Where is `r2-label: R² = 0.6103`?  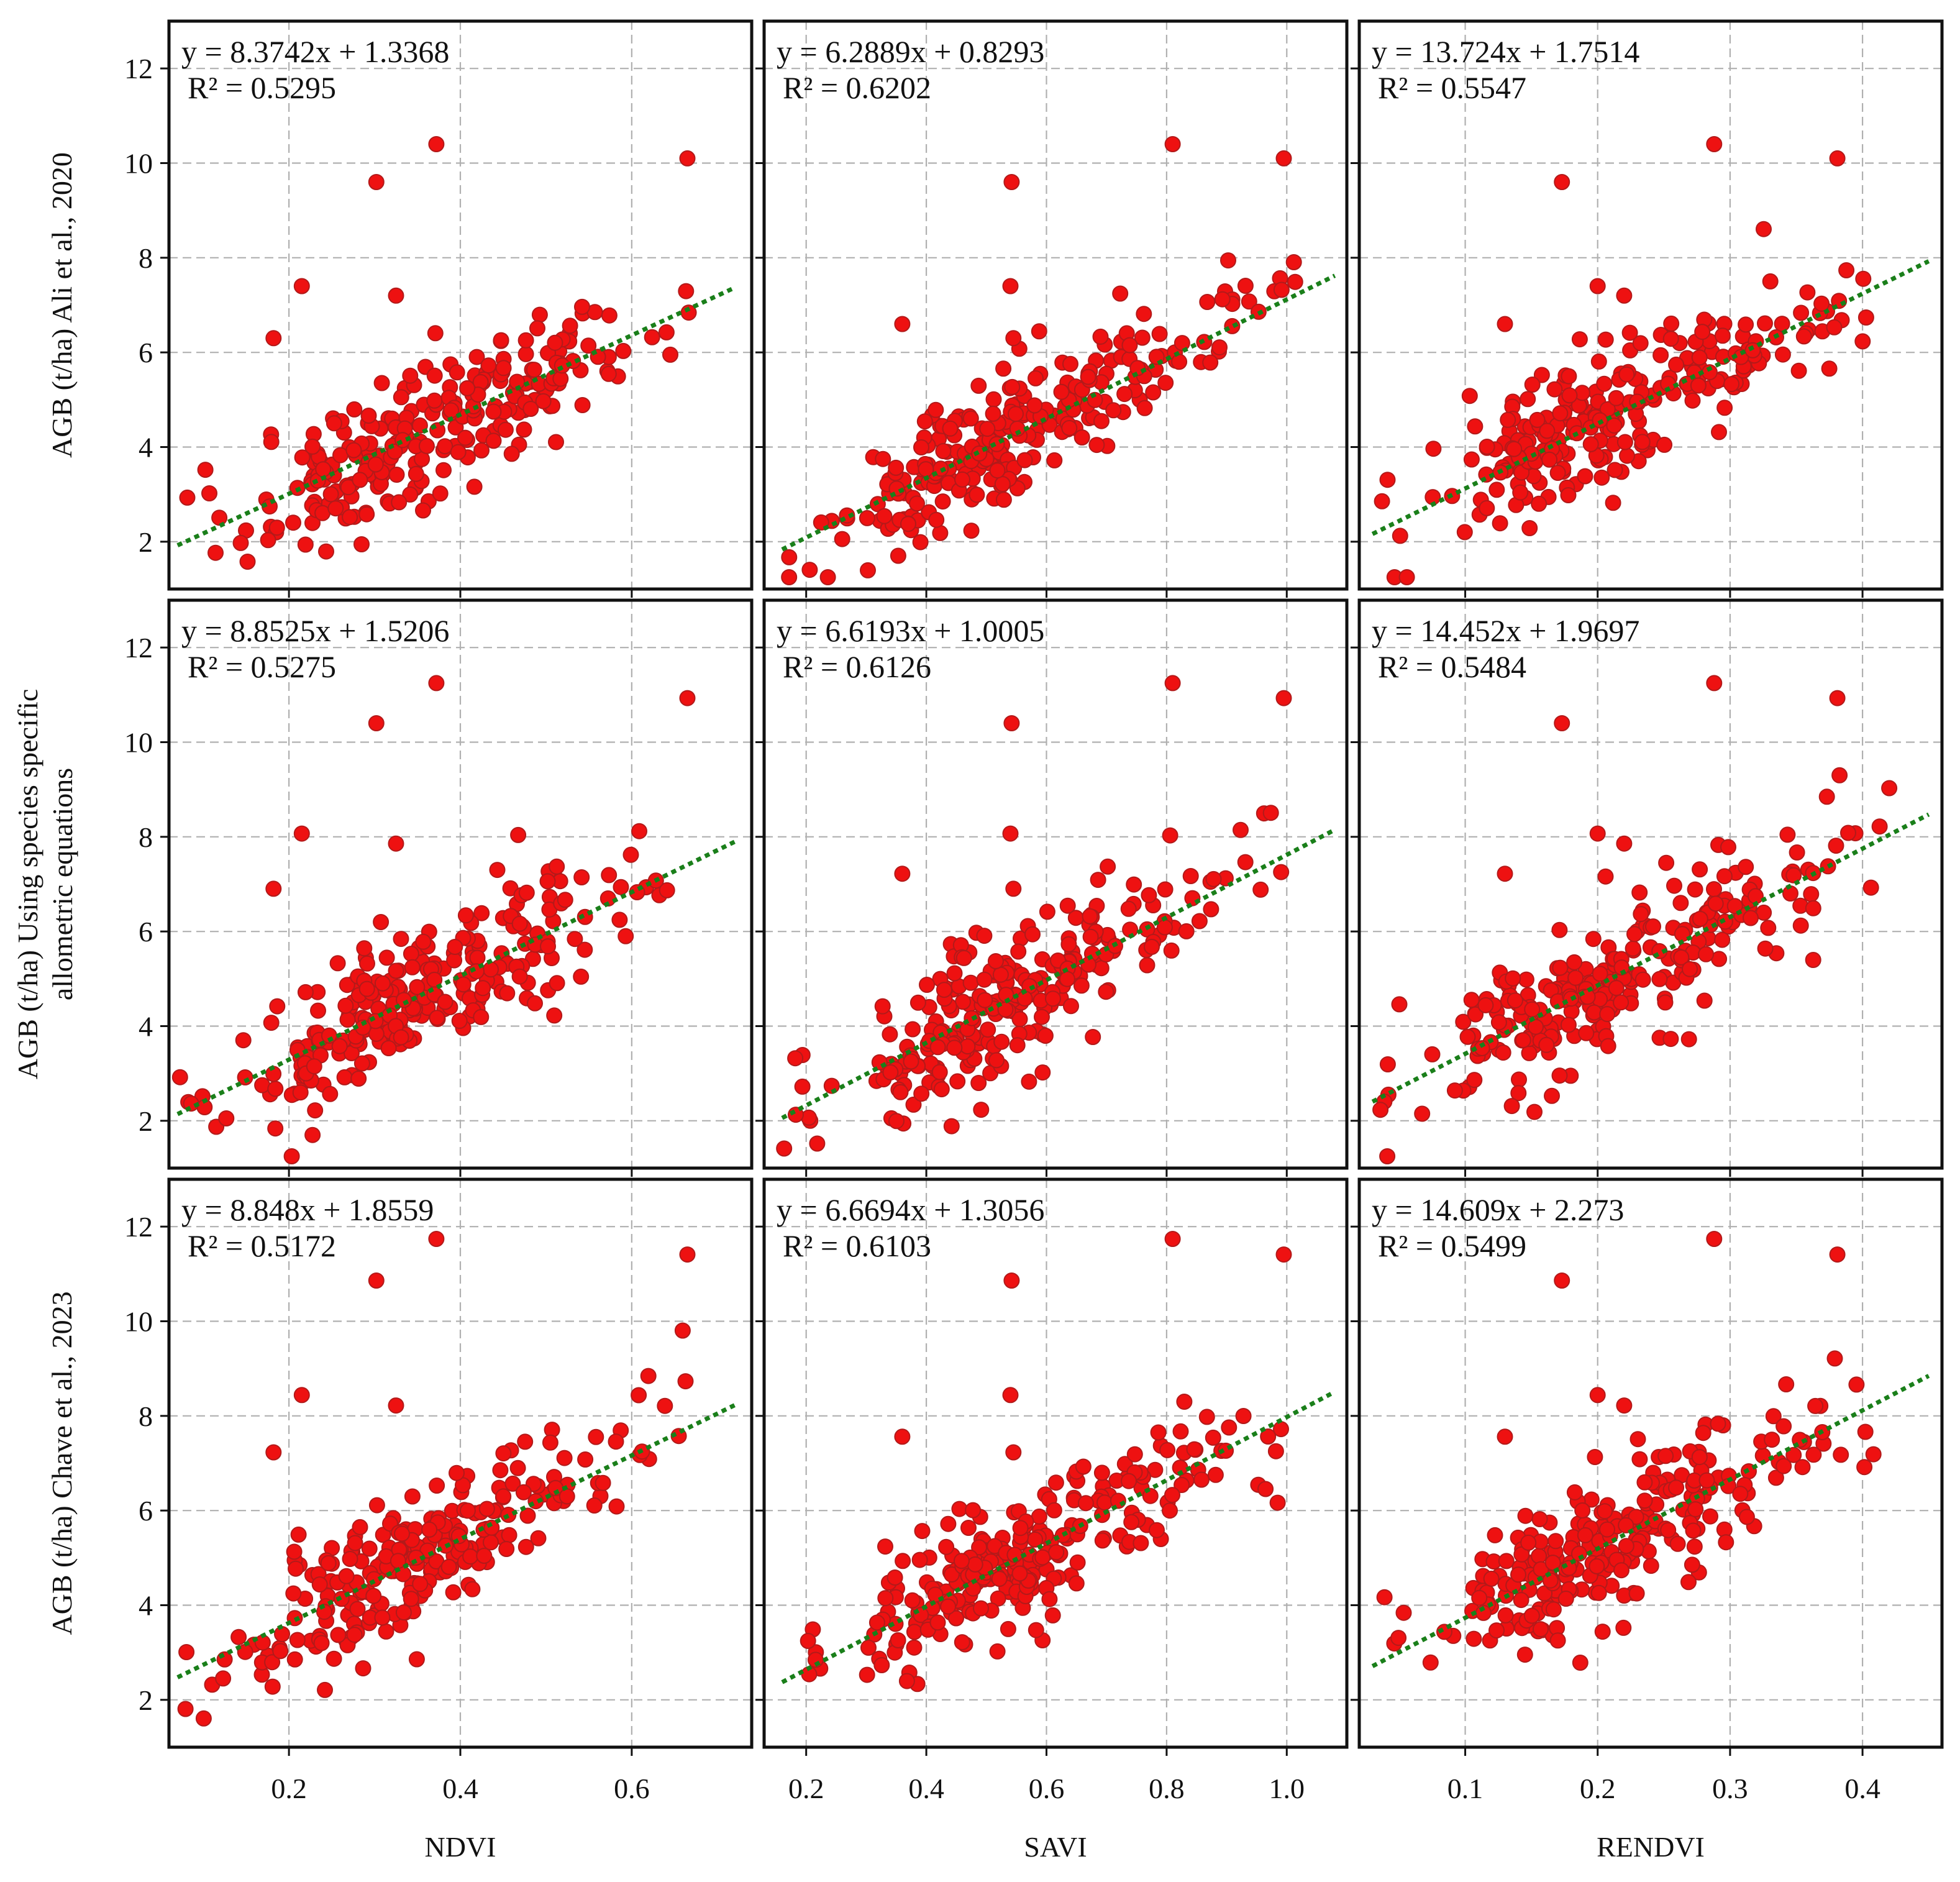 r2-label: R² = 0.6103 is located at coordinates (857, 1245).